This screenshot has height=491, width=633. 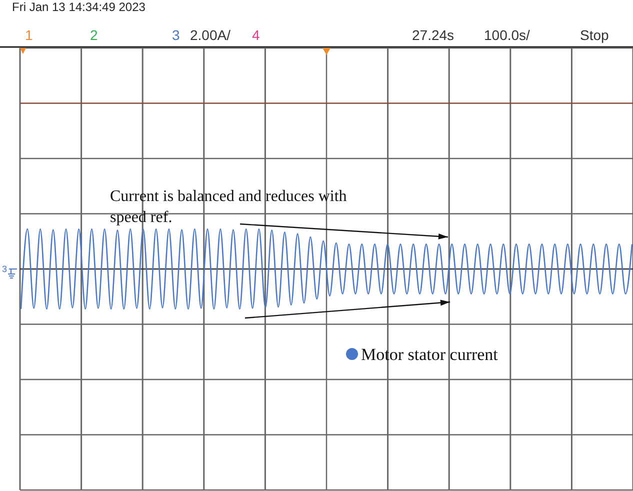 What do you see at coordinates (595, 35) in the screenshot?
I see `text: Stop` at bounding box center [595, 35].